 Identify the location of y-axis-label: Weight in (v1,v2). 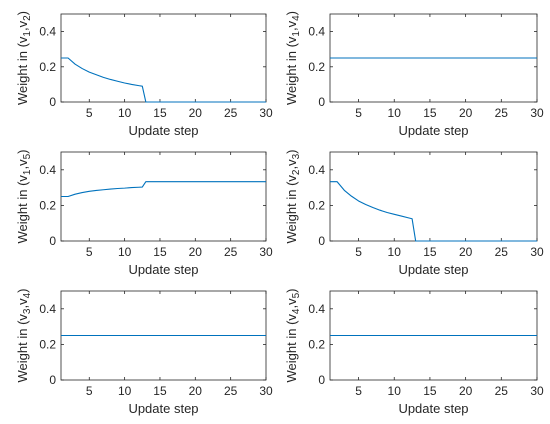
(24, 58).